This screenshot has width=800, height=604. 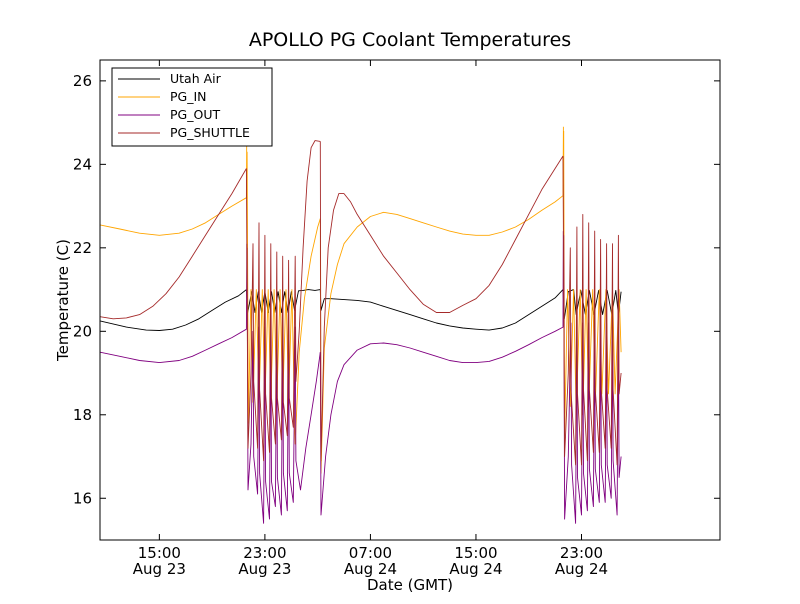 I want to click on y-tick-label: 26, so click(x=82, y=81).